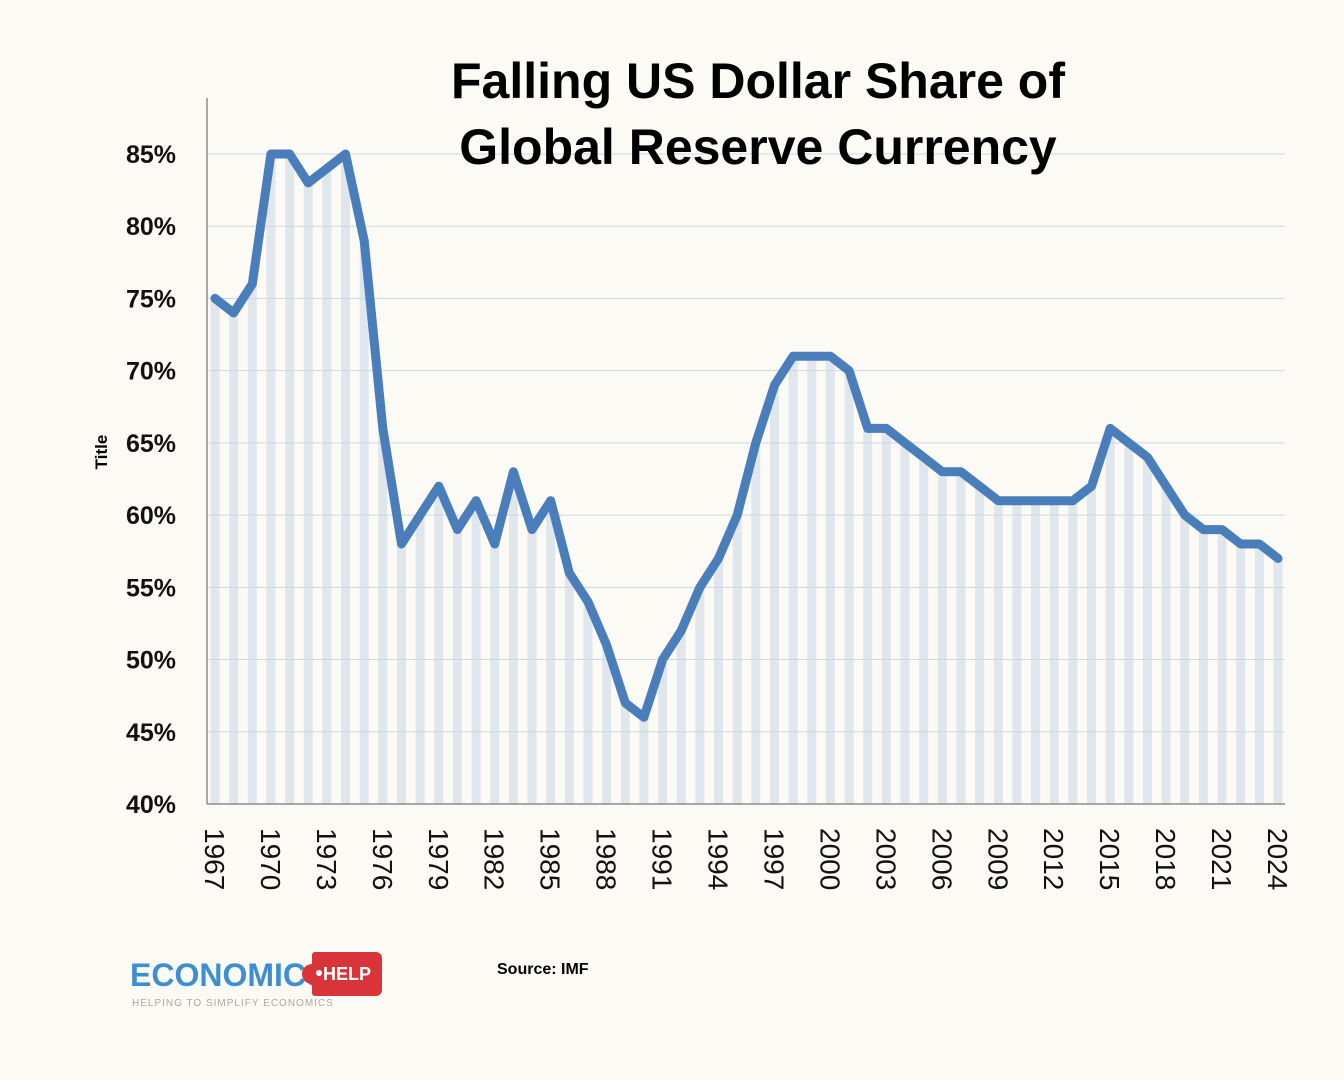 The height and width of the screenshot is (1080, 1344). Describe the element at coordinates (151, 588) in the screenshot. I see `y-tick-label: 55%` at that location.